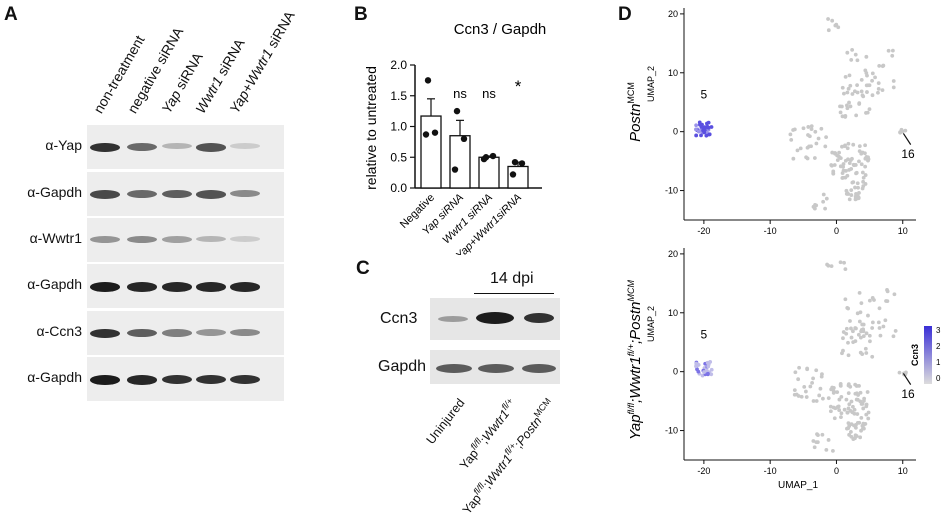 The height and width of the screenshot is (517, 945). What do you see at coordinates (770, 471) in the screenshot?
I see `umap-x-tick-label: -10` at bounding box center [770, 471].